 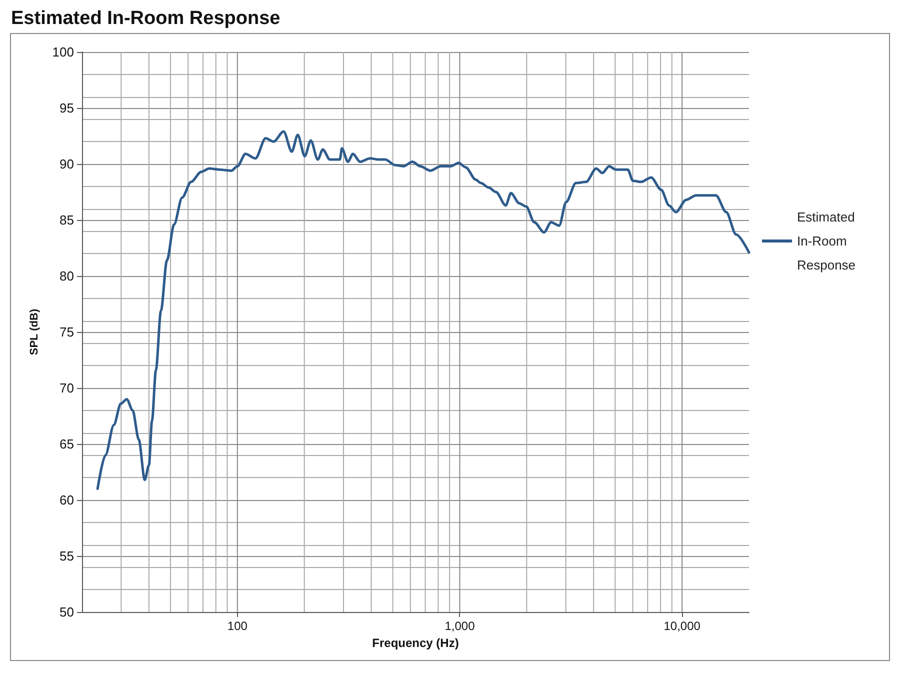 I want to click on legend-label: Estimated In-Room Response, so click(x=827, y=241).